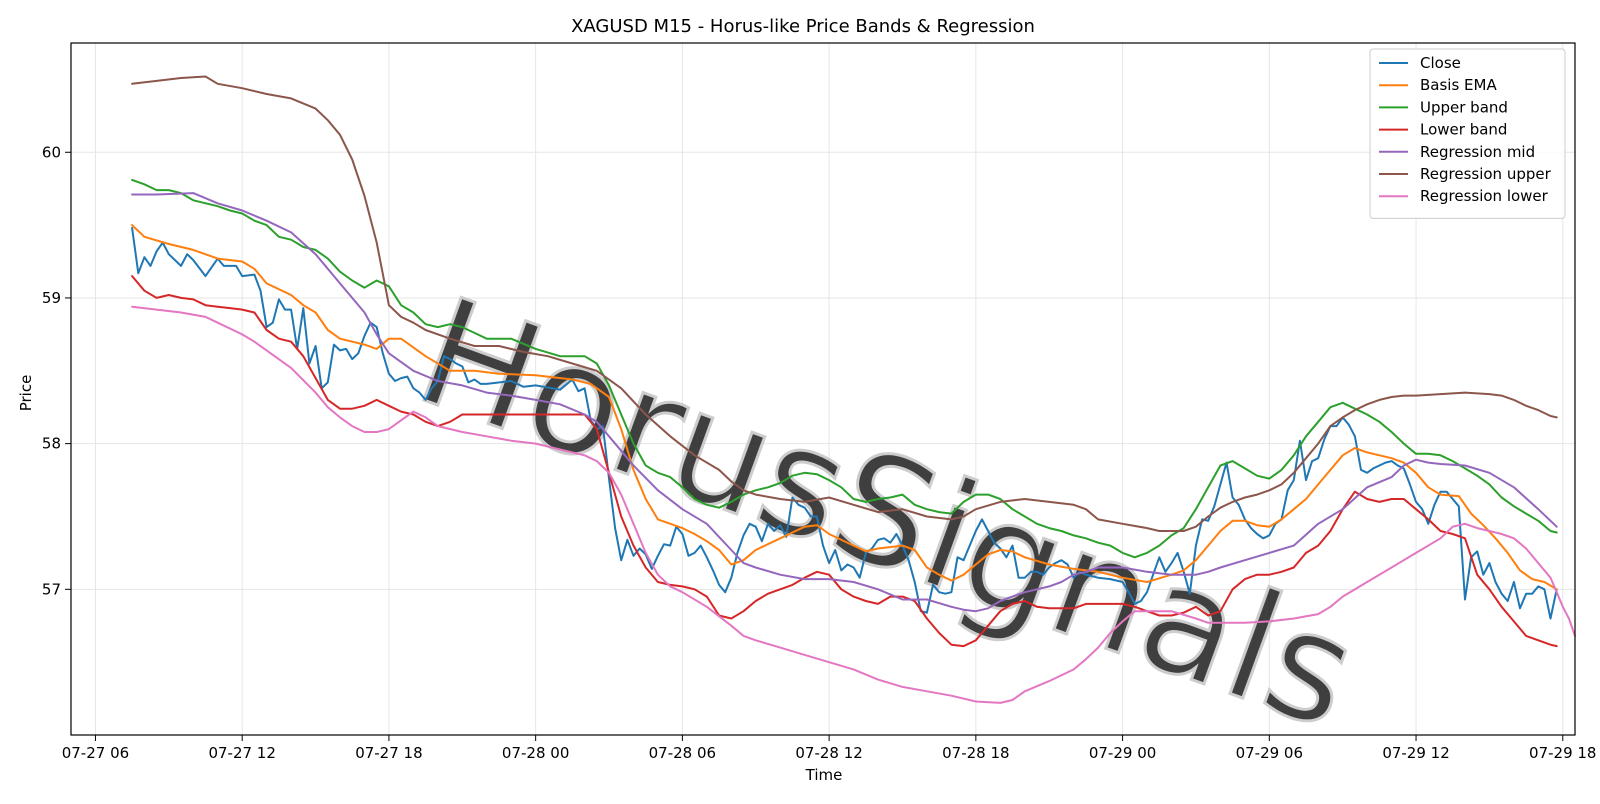 The image size is (1600, 804). I want to click on x-tick-label: 07-27 18, so click(388, 753).